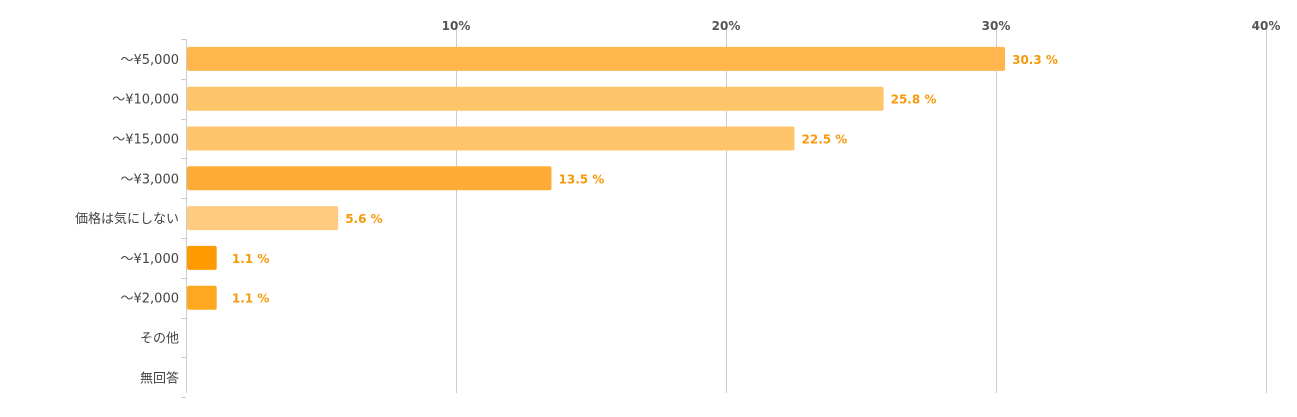 Image resolution: width=1297 pixels, height=417 pixels. I want to click on x-tick-label: 40%, so click(1266, 26).